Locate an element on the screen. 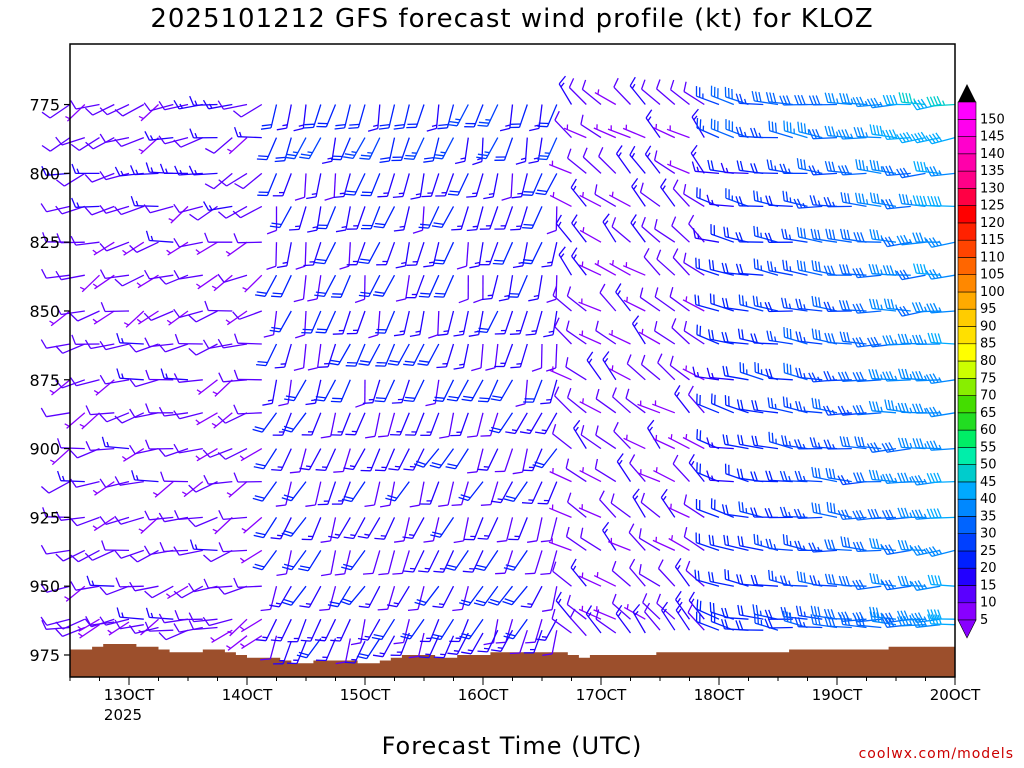 This screenshot has height=768, width=1024. legend-label: 20 is located at coordinates (988, 568).